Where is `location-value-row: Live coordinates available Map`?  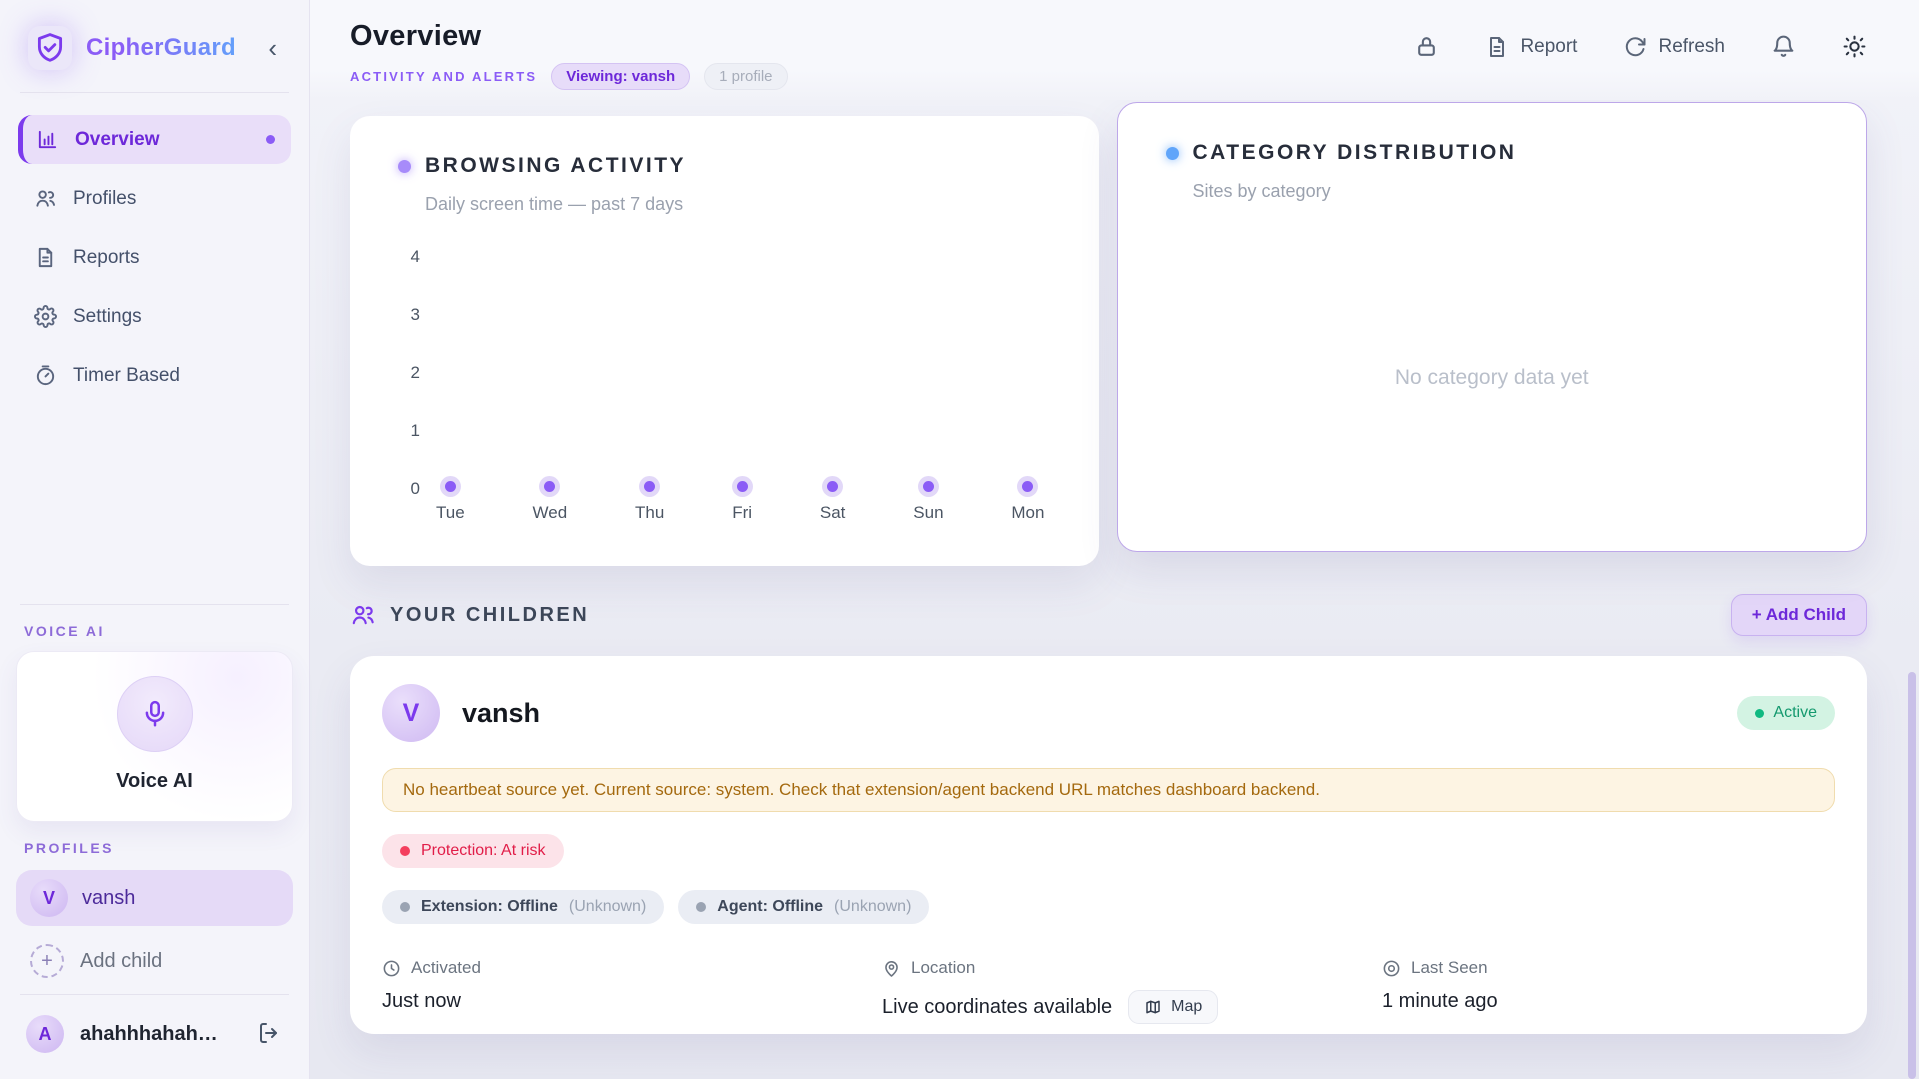 location-value-row: Live coordinates available Map is located at coordinates (1132, 1007).